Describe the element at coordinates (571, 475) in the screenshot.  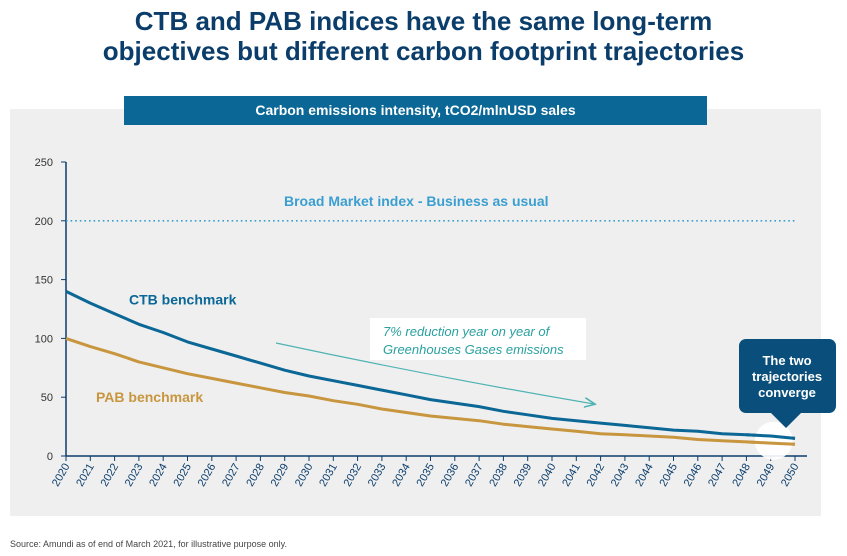
I see `x-tick-label: 2041` at that location.